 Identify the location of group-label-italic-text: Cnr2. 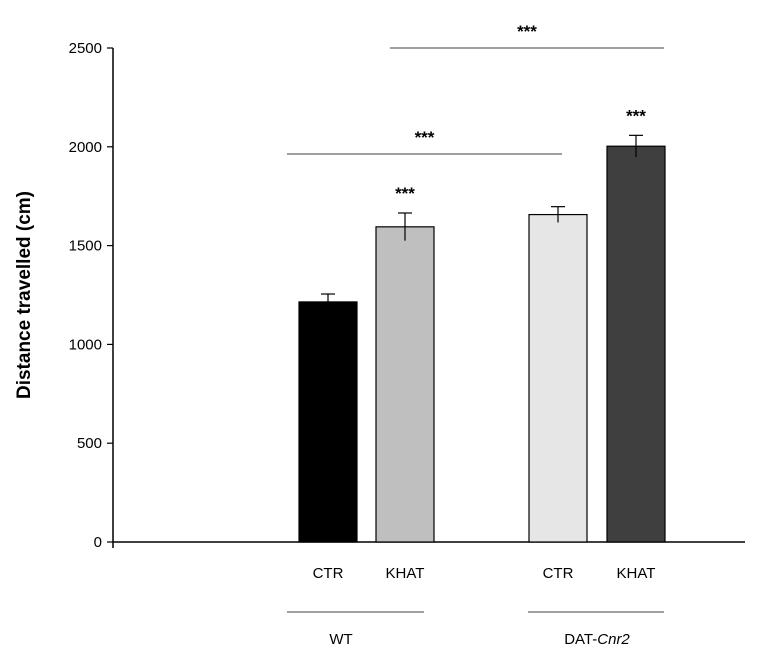
(613, 639).